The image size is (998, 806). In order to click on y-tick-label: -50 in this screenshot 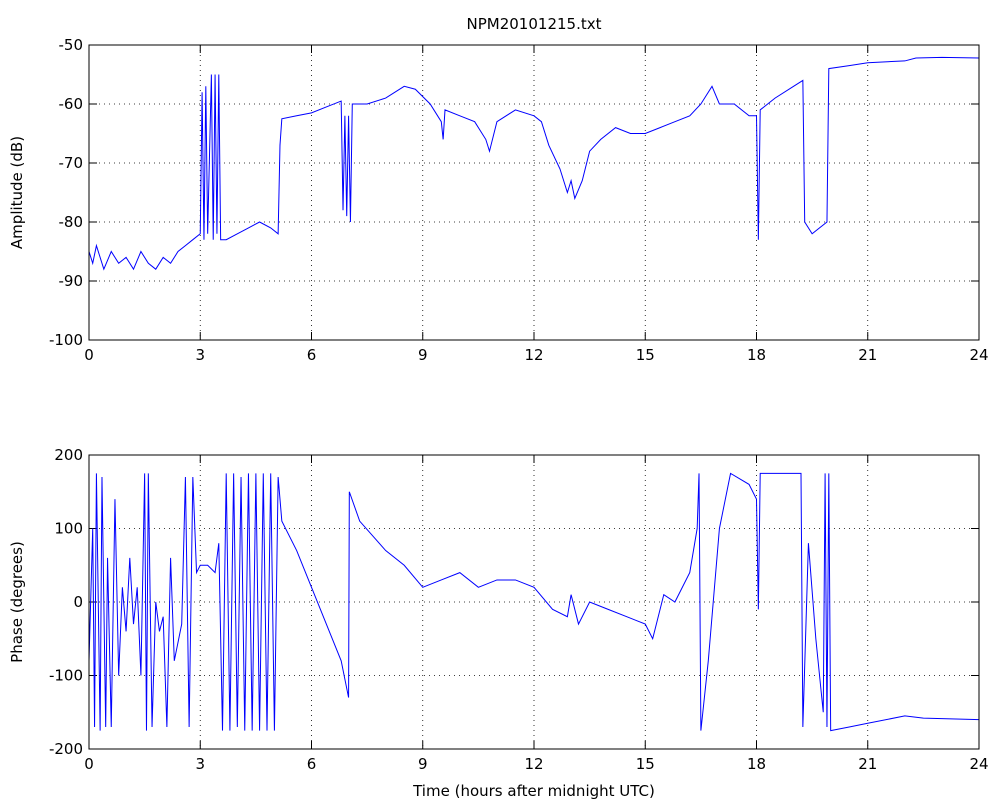, I will do `click(71, 45)`.